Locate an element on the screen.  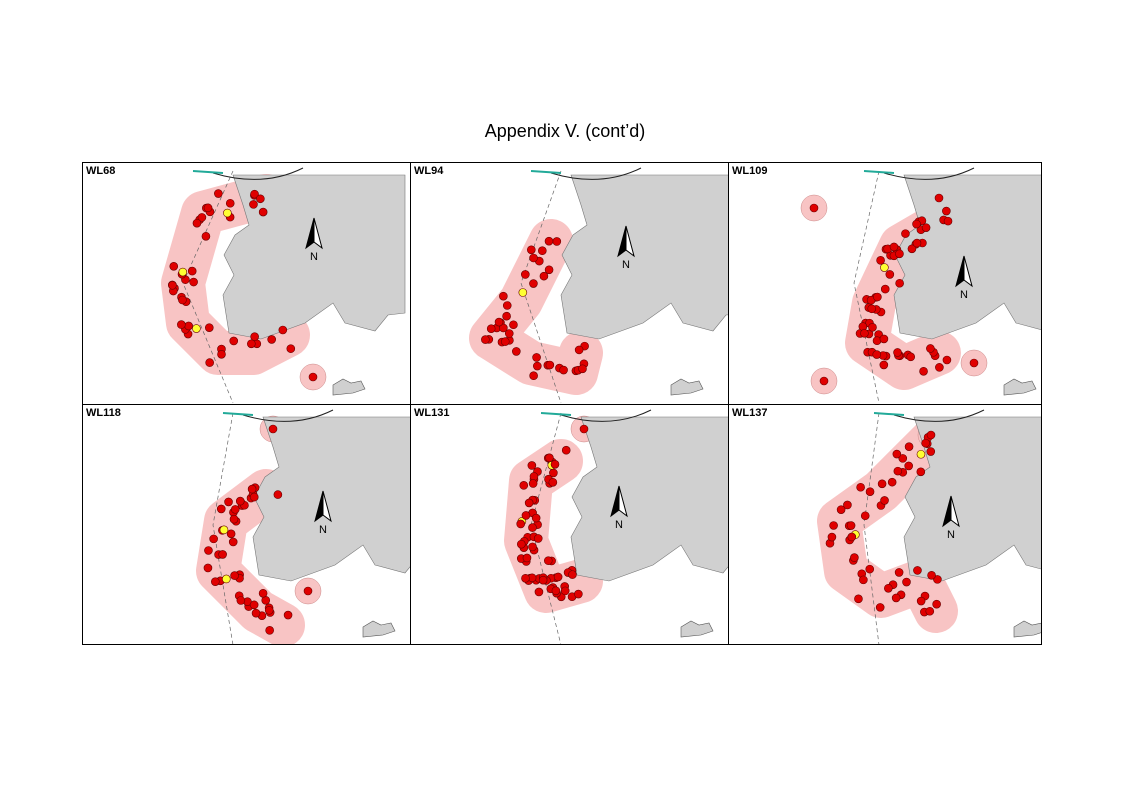
panel-label: WL118 is located at coordinates (103, 413).